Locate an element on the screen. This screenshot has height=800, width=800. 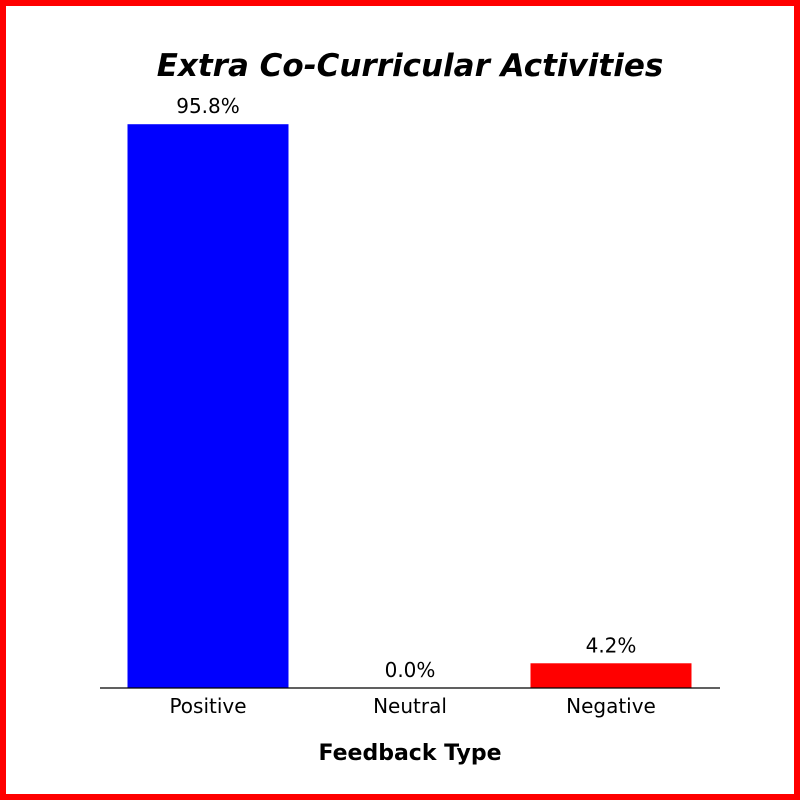
x-tick-labels: Positive Neutral Negative is located at coordinates (412, 706).